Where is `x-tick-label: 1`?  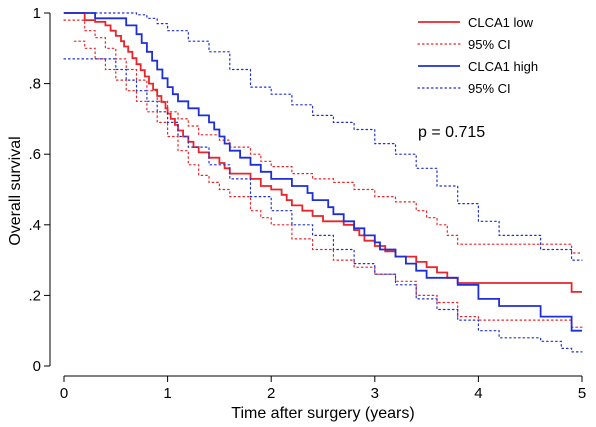 x-tick-label: 1 is located at coordinates (167, 393).